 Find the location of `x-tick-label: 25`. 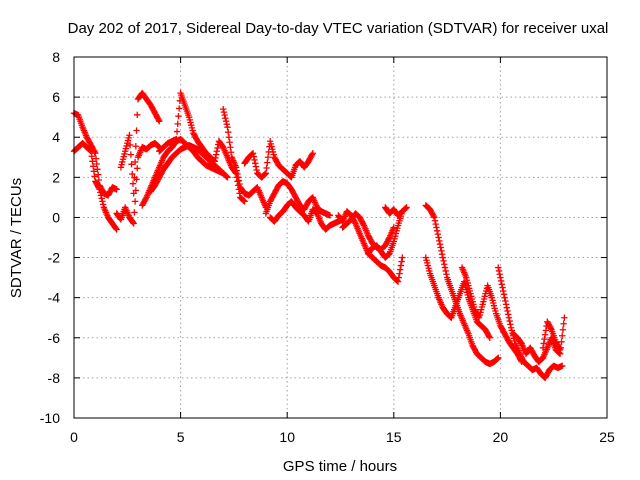

x-tick-label: 25 is located at coordinates (607, 437).